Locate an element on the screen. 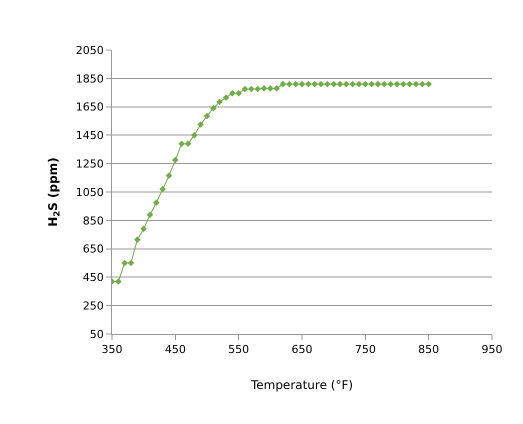  y-tick-label: 1250 is located at coordinates (90, 163).